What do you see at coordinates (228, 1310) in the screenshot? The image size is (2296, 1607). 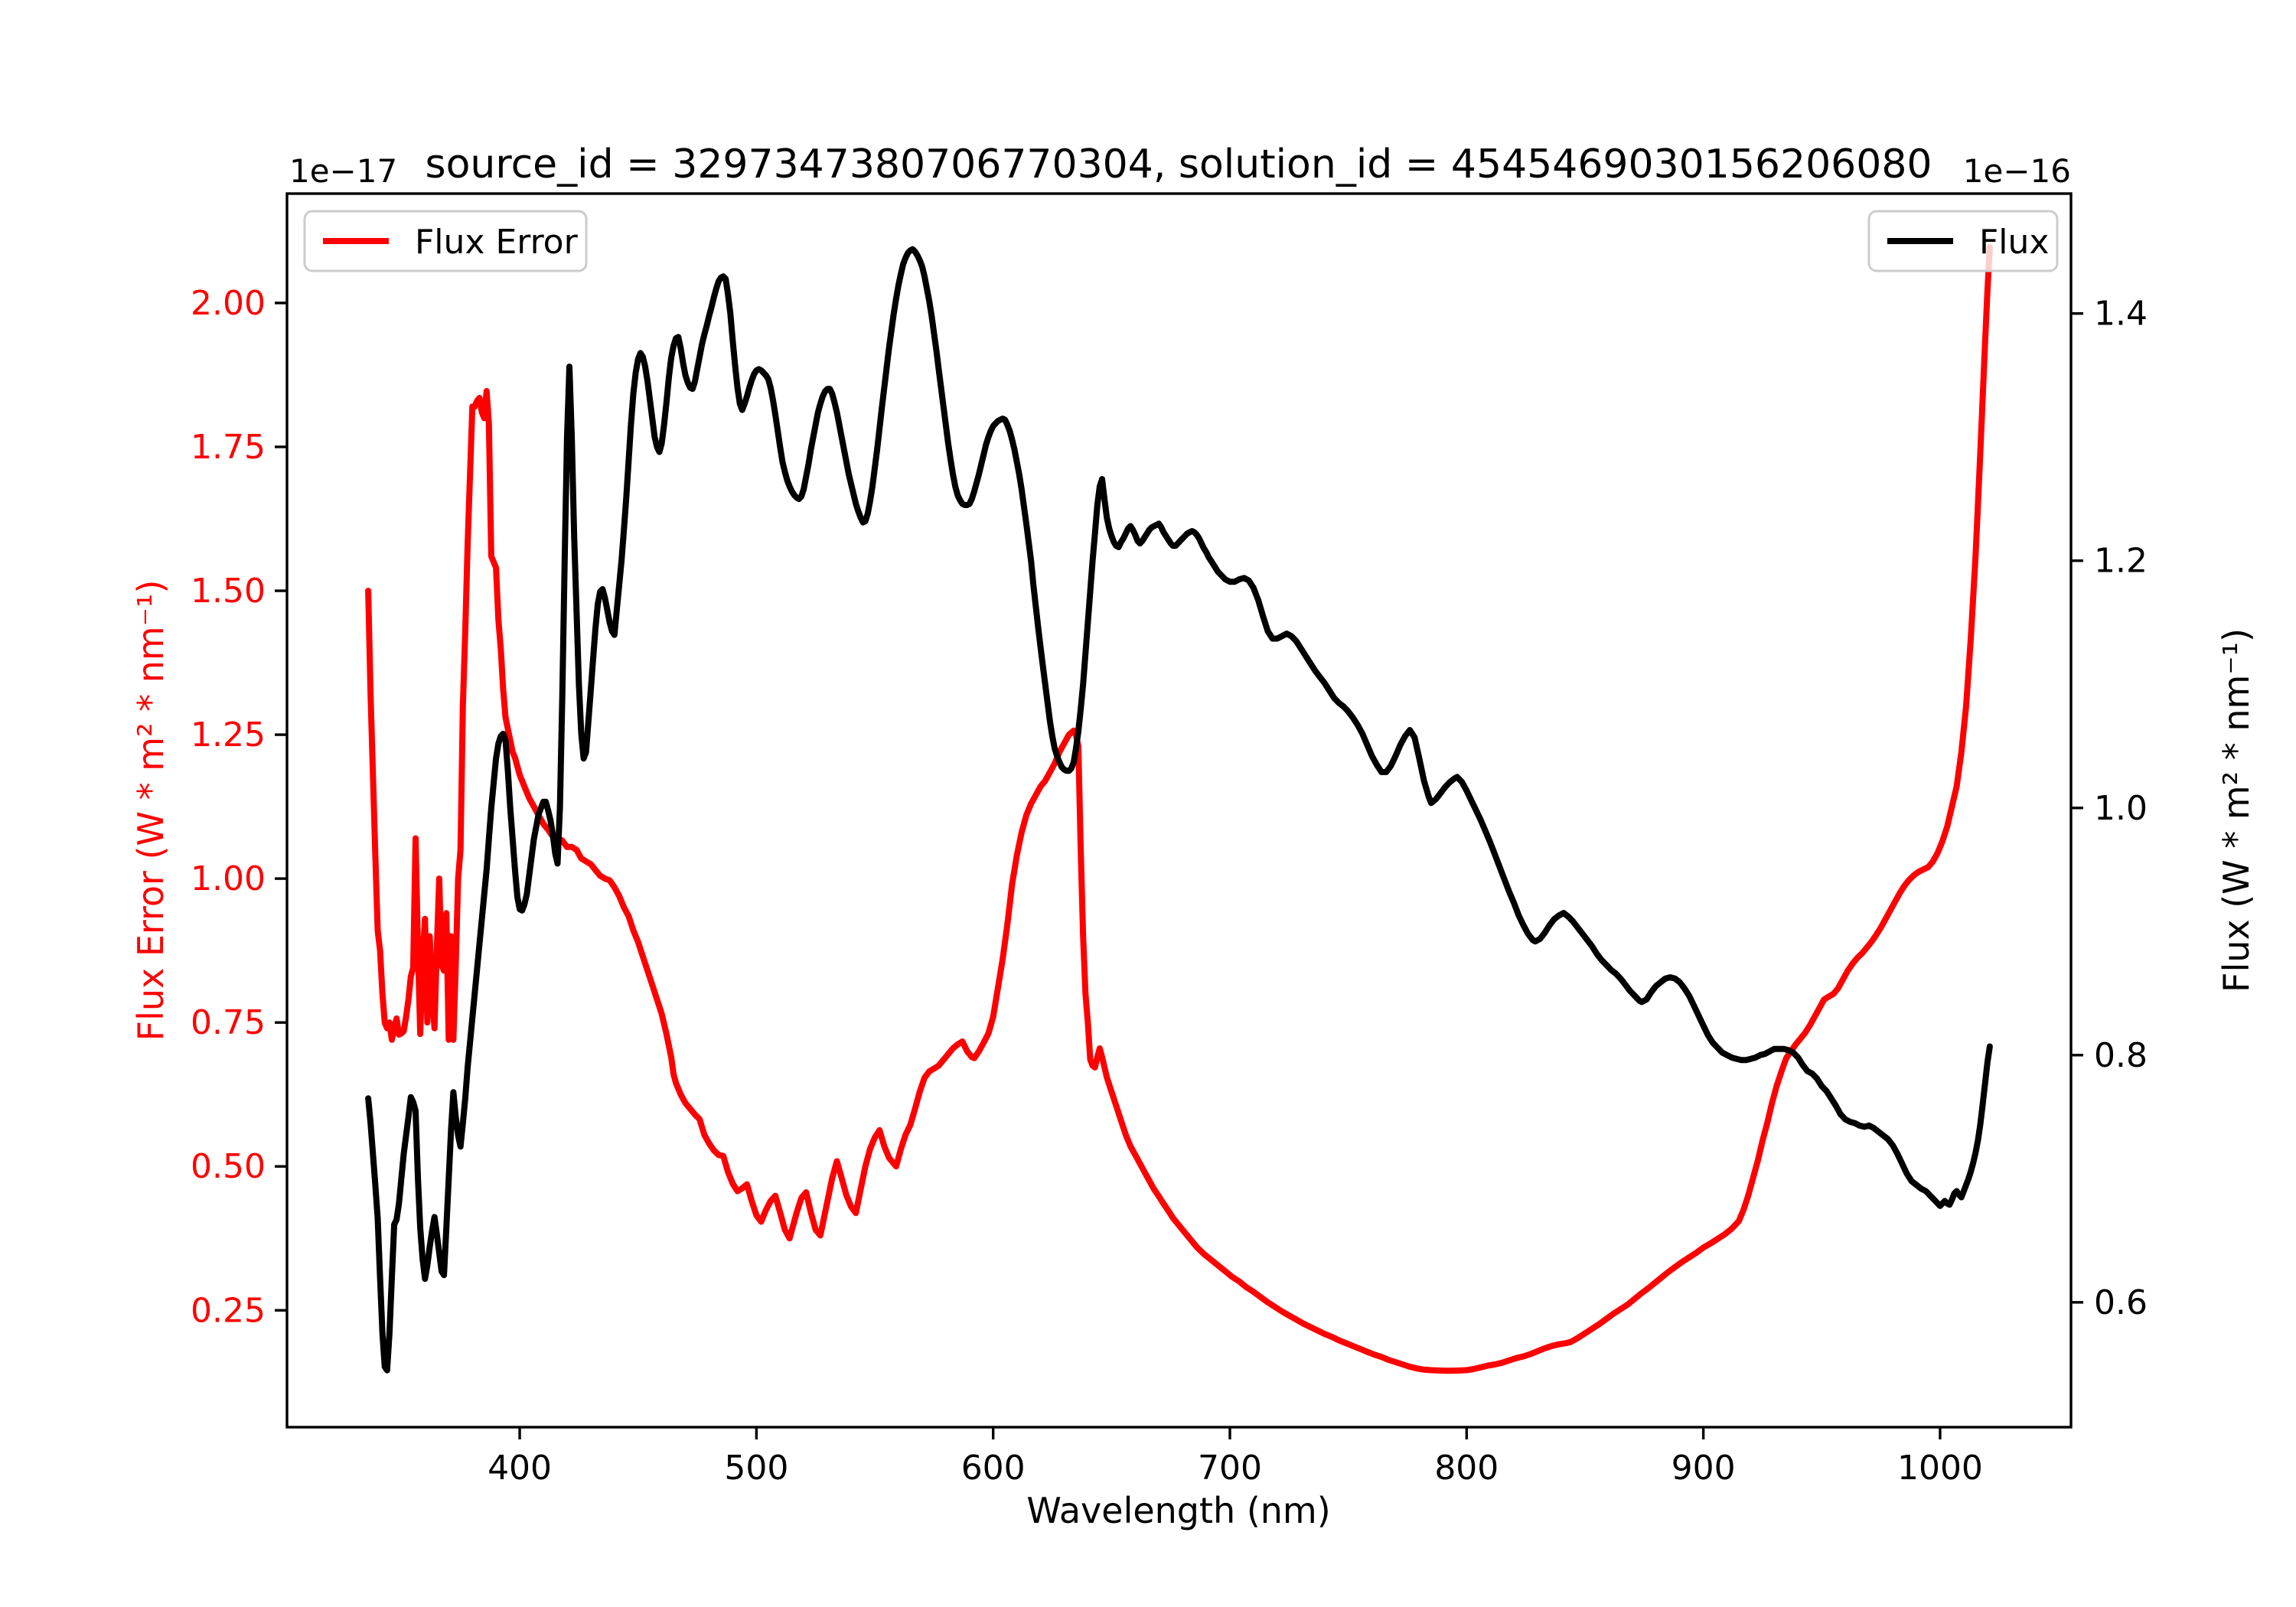 I see `left-tick-label: 0.25` at bounding box center [228, 1310].